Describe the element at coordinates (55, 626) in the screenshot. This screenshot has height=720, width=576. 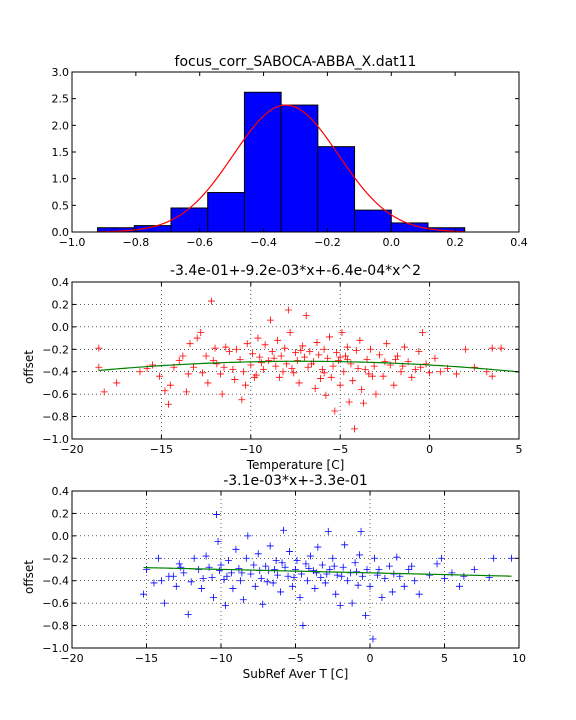
I see `y-tick-label: −0.8` at that location.